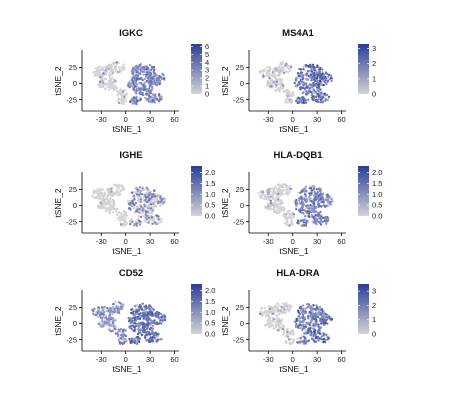 The image size is (450, 400). I want to click on y-tick-label: -25, so click(71, 221).